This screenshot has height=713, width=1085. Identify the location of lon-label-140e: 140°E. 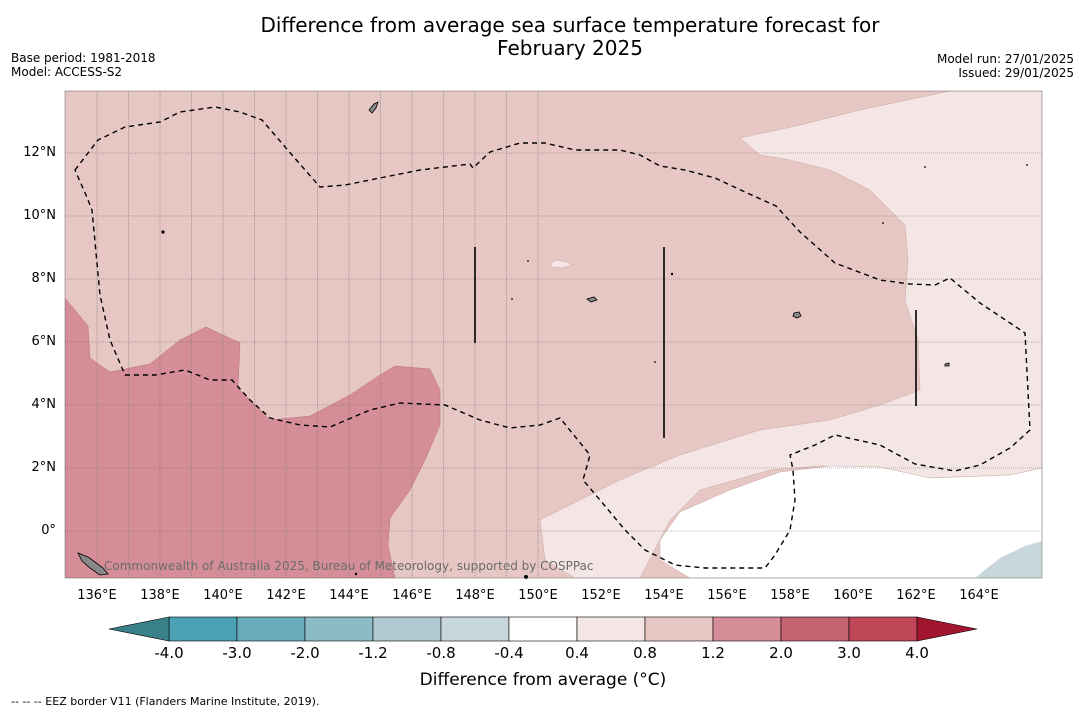
(223, 595).